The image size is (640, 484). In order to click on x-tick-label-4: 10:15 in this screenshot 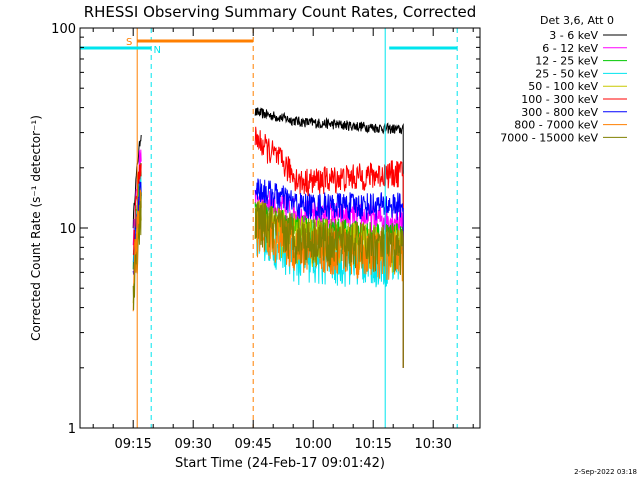, I will do `click(372, 444)`.